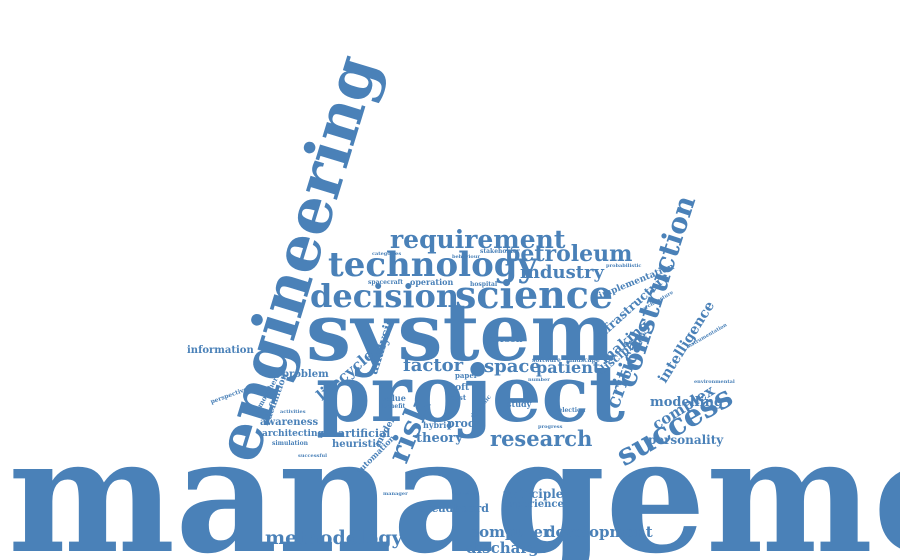 The height and width of the screenshot is (560, 900). What do you see at coordinates (305, 374) in the screenshot?
I see `word-problem: problem` at bounding box center [305, 374].